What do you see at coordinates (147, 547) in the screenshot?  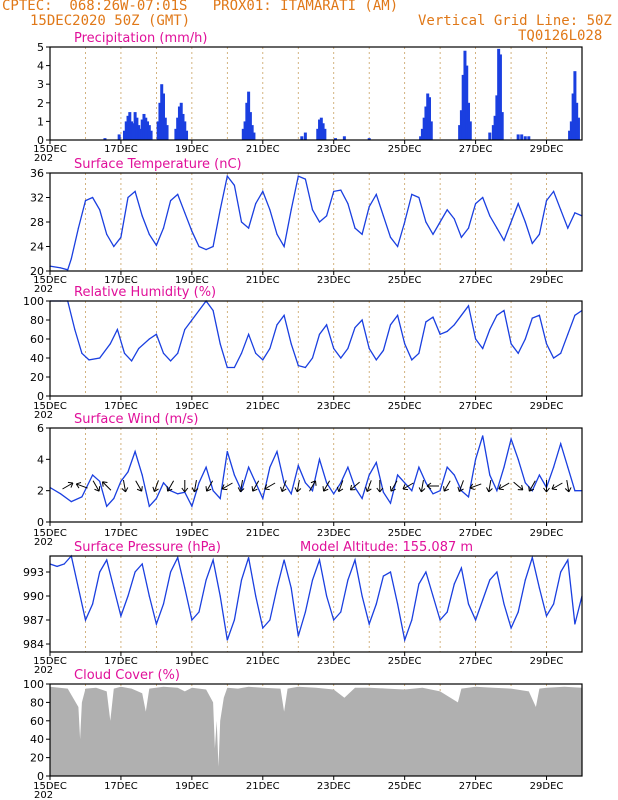 I see `panel-title: Surface Pressure (hPa)` at bounding box center [147, 547].